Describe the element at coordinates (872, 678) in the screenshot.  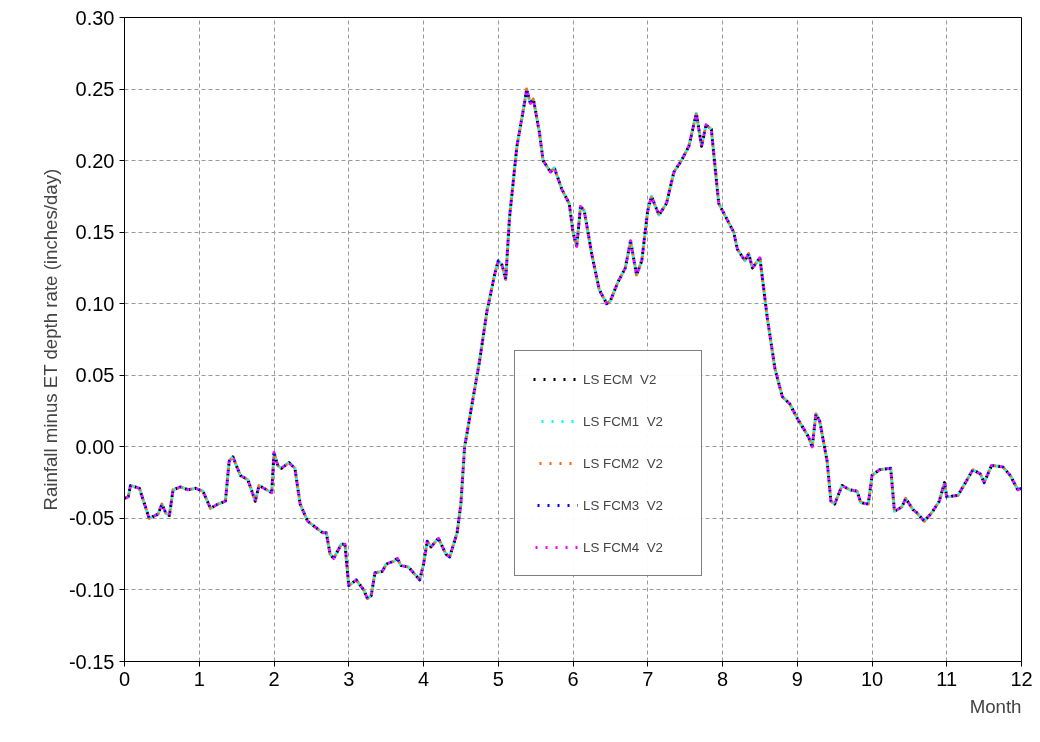
I see `x-tick-label: 10` at that location.